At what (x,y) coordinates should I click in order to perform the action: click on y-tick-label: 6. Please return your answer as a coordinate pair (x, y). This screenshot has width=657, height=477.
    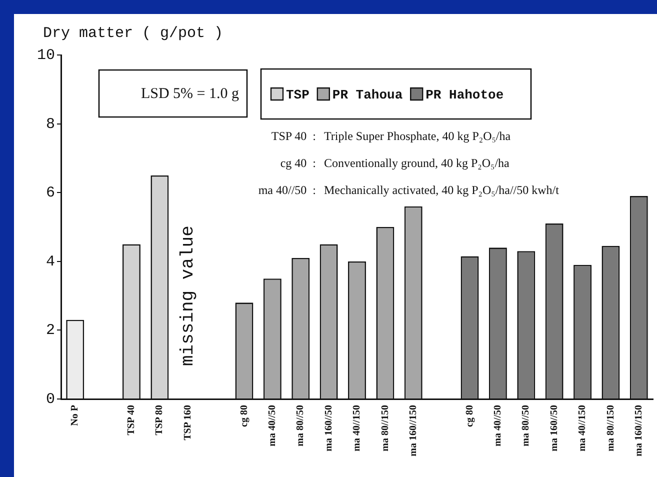
    Looking at the image, I should click on (50, 193).